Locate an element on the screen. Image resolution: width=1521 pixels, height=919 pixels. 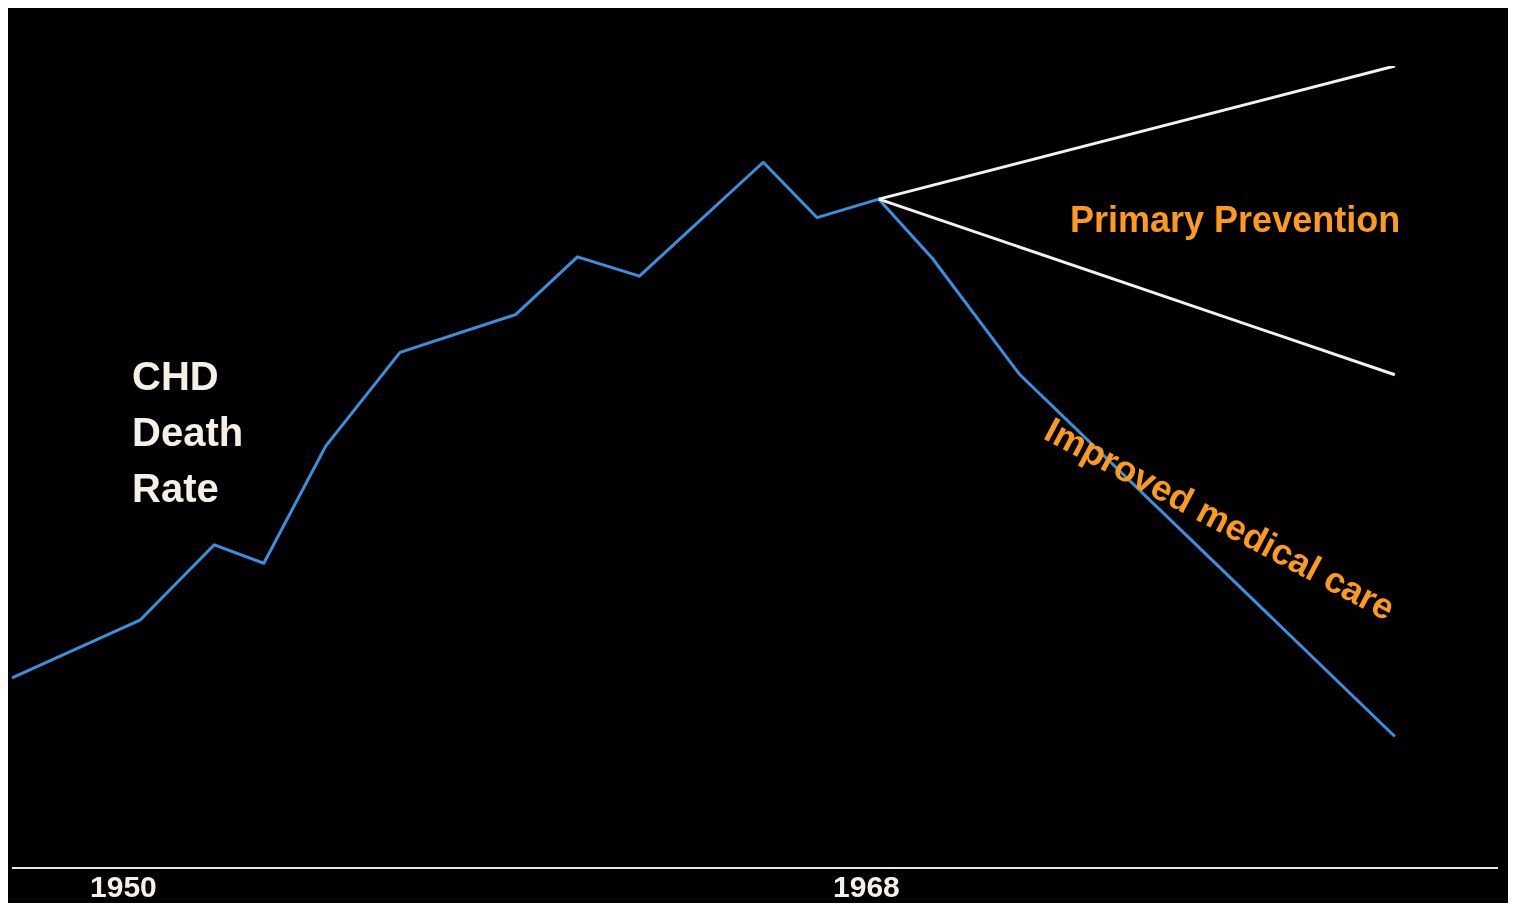
annotation: CHD Death Rate is located at coordinates (188, 432).